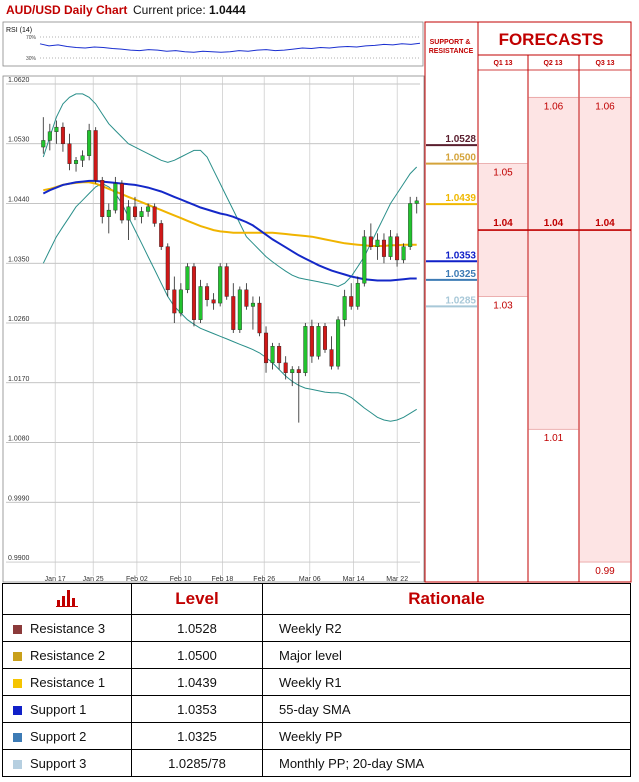 The image size is (639, 782). I want to click on forecast-cells: 1.05 1.04 1.03 1.06 1.04 1.01 1.06 1.04 0.99, so click(554, 336).